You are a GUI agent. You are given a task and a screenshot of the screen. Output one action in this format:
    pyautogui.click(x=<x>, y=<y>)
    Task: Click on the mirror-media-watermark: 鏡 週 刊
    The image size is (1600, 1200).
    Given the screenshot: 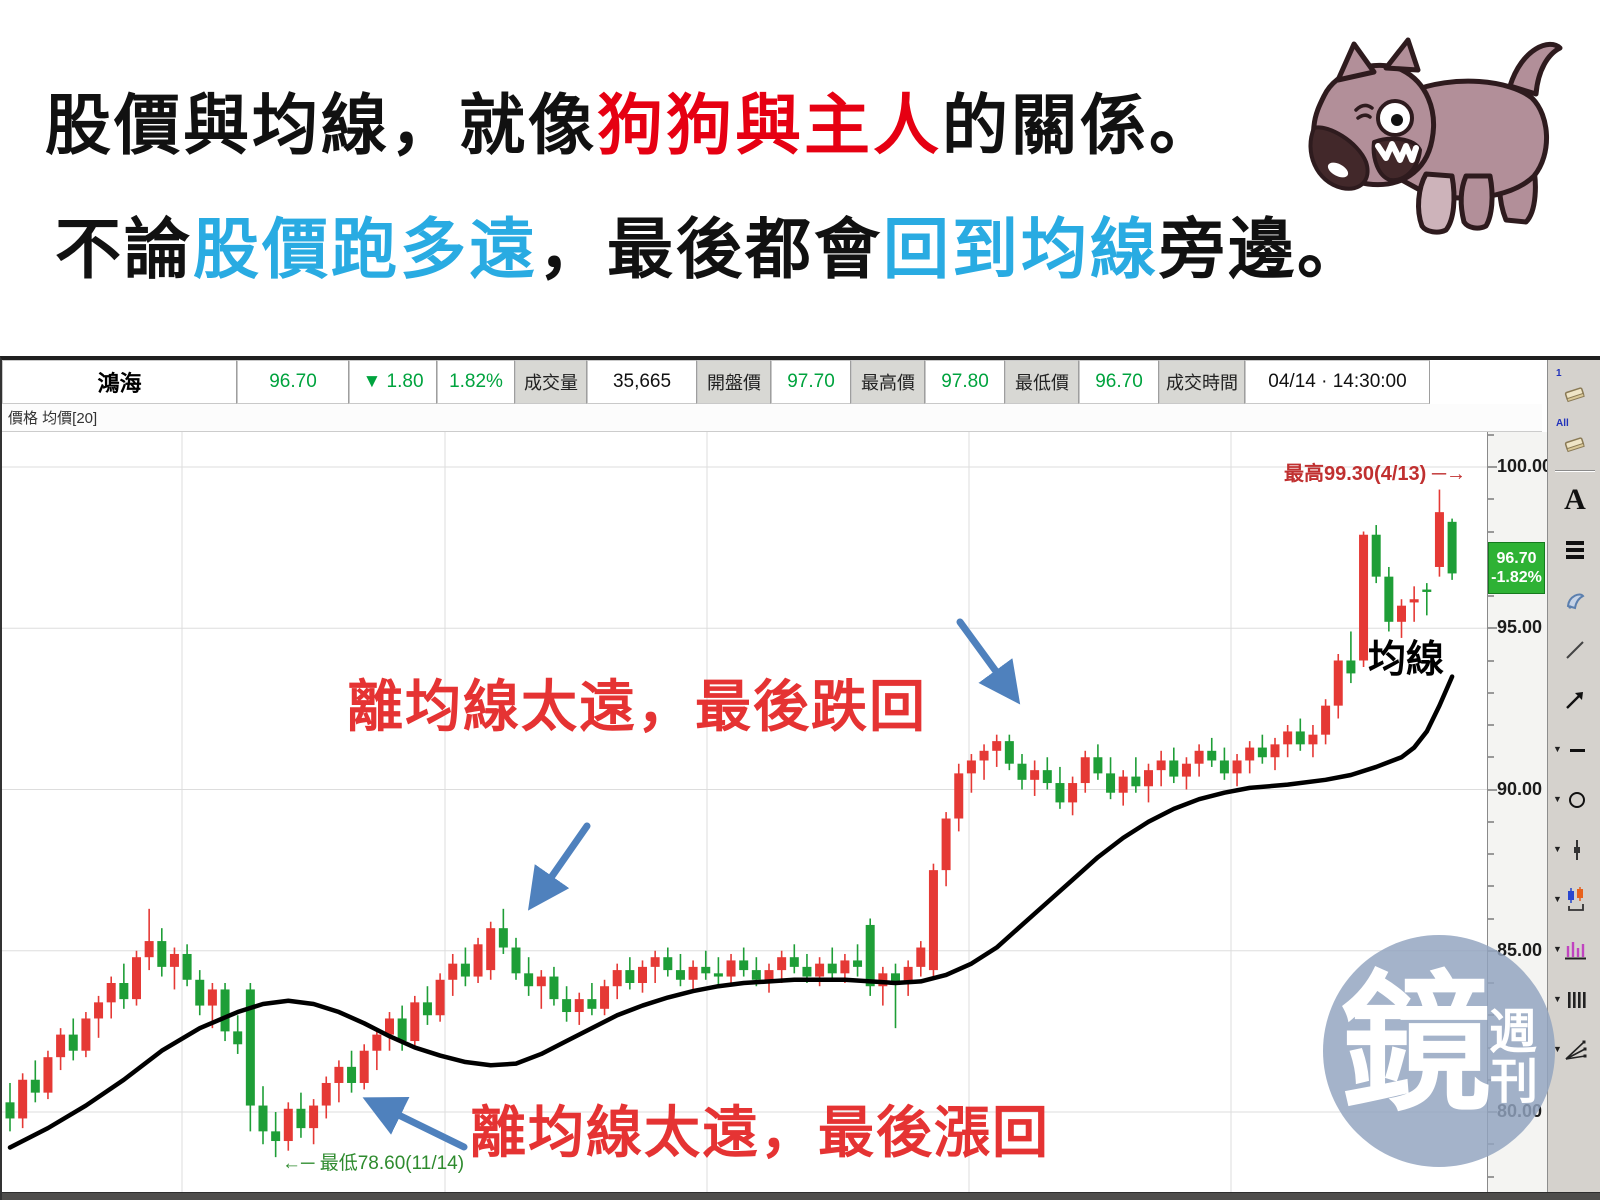 What is the action you would take?
    pyautogui.click(x=1439, y=1051)
    